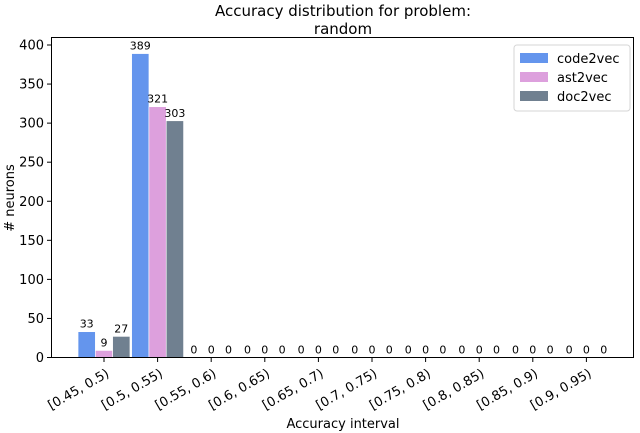 The image size is (640, 433). What do you see at coordinates (87, 324) in the screenshot?
I see `bar-value-label: 33` at bounding box center [87, 324].